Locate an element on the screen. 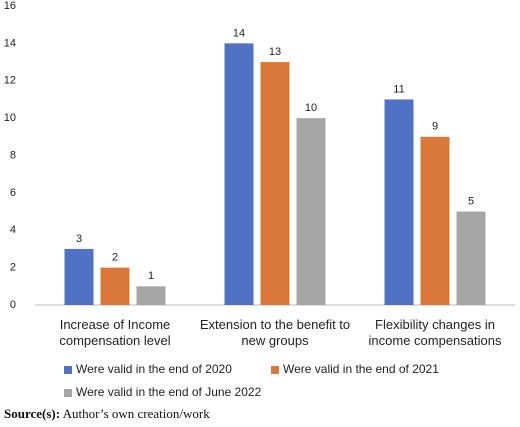 The width and height of the screenshot is (520, 427). y-tick-label: 12 is located at coordinates (10, 81).